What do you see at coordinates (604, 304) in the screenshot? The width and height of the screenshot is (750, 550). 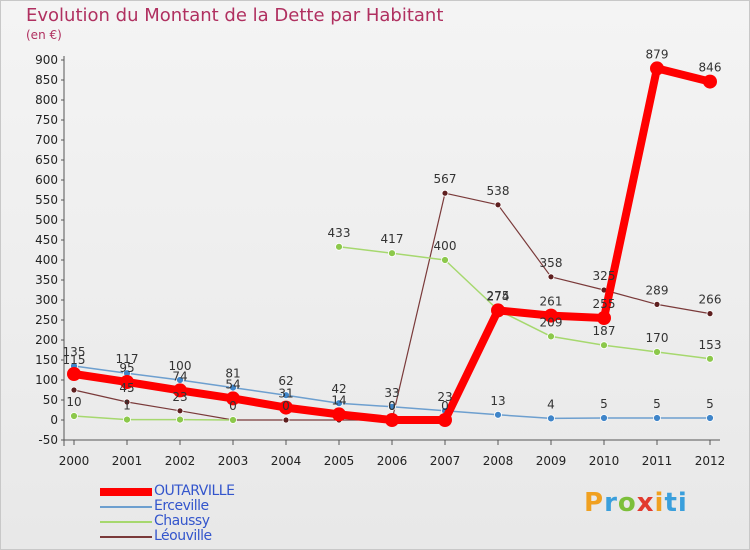 I see `data-label-outarville: 255` at bounding box center [604, 304].